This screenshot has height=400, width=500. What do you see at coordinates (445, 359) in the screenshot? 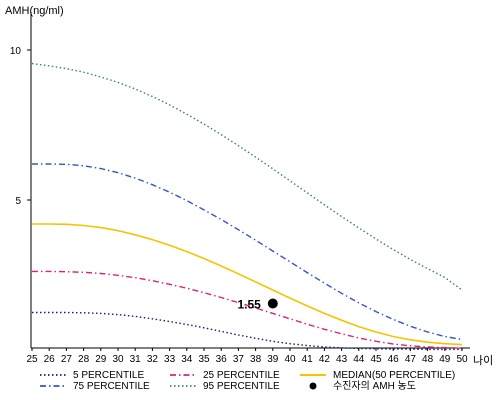
I see `x-tick-label: 49` at bounding box center [445, 359].